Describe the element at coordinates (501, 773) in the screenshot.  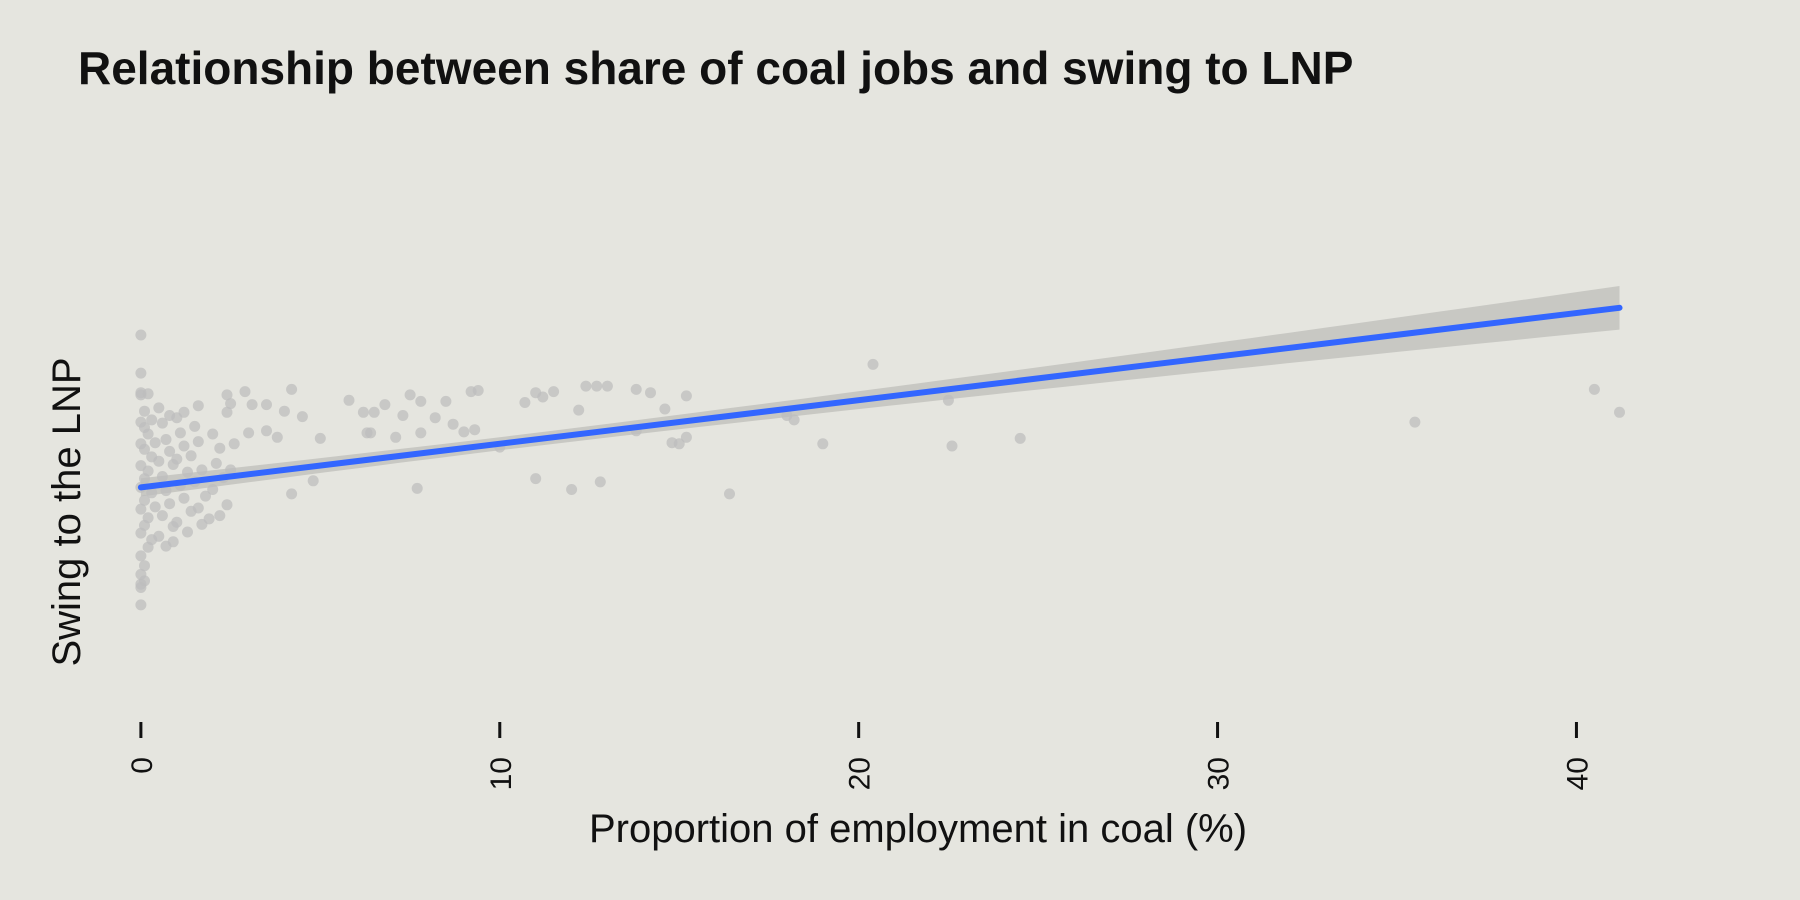
I see `x-tick-label: 10` at that location.